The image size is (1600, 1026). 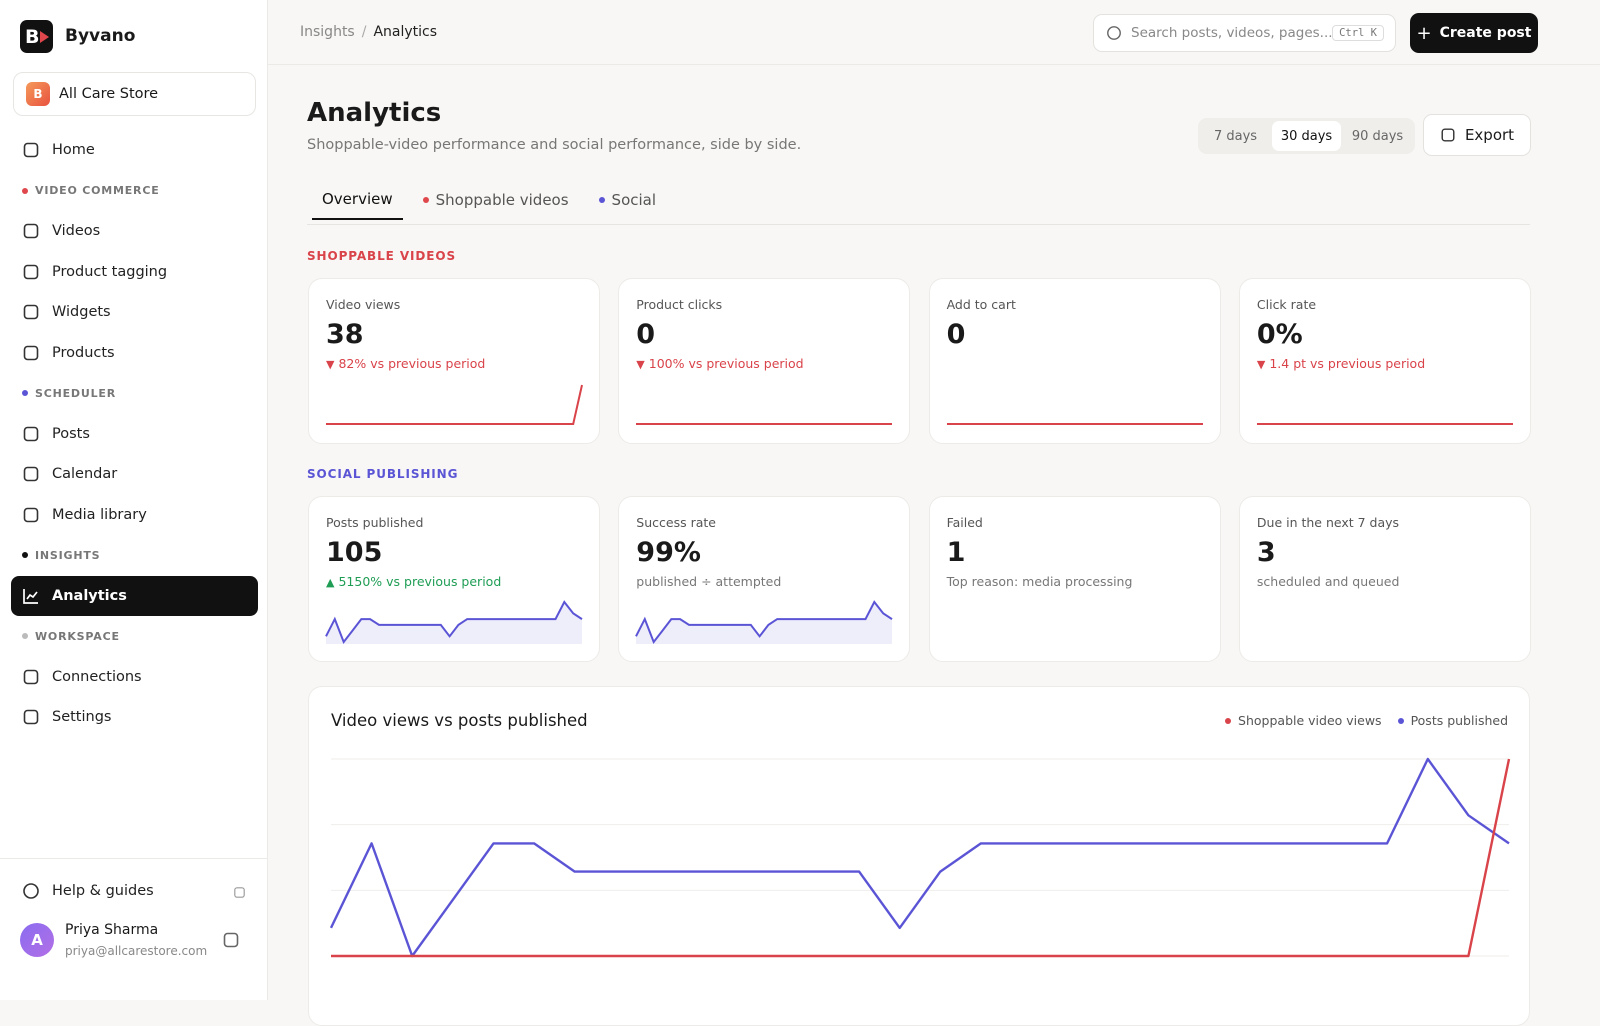 I want to click on series-line, so click(x=921, y=858).